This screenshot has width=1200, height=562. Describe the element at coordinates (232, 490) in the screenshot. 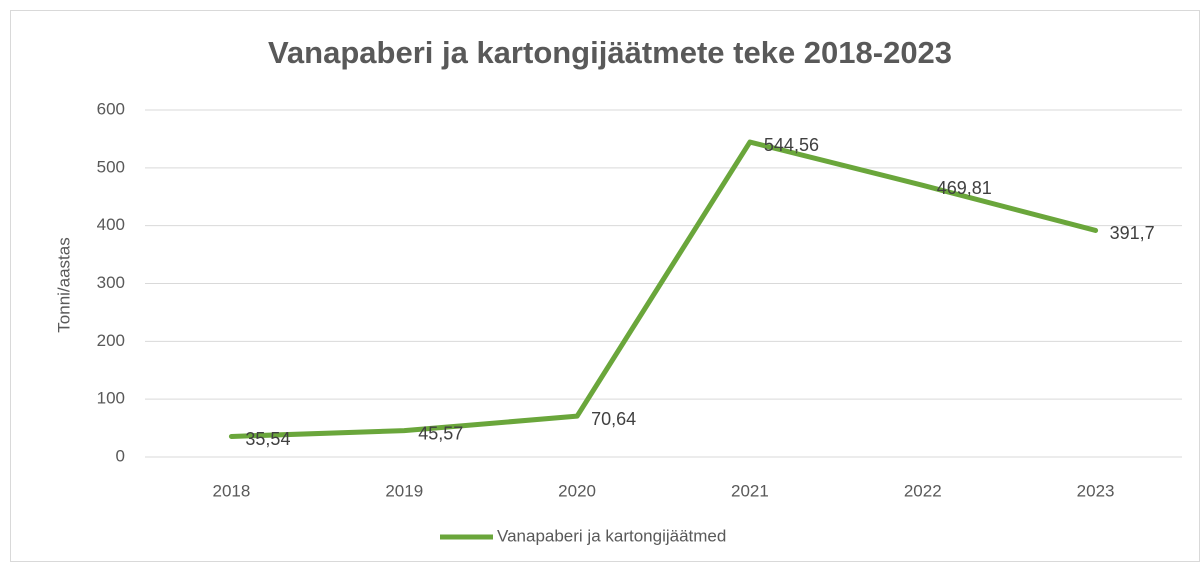

I see `x-tick-label: 2018` at that location.